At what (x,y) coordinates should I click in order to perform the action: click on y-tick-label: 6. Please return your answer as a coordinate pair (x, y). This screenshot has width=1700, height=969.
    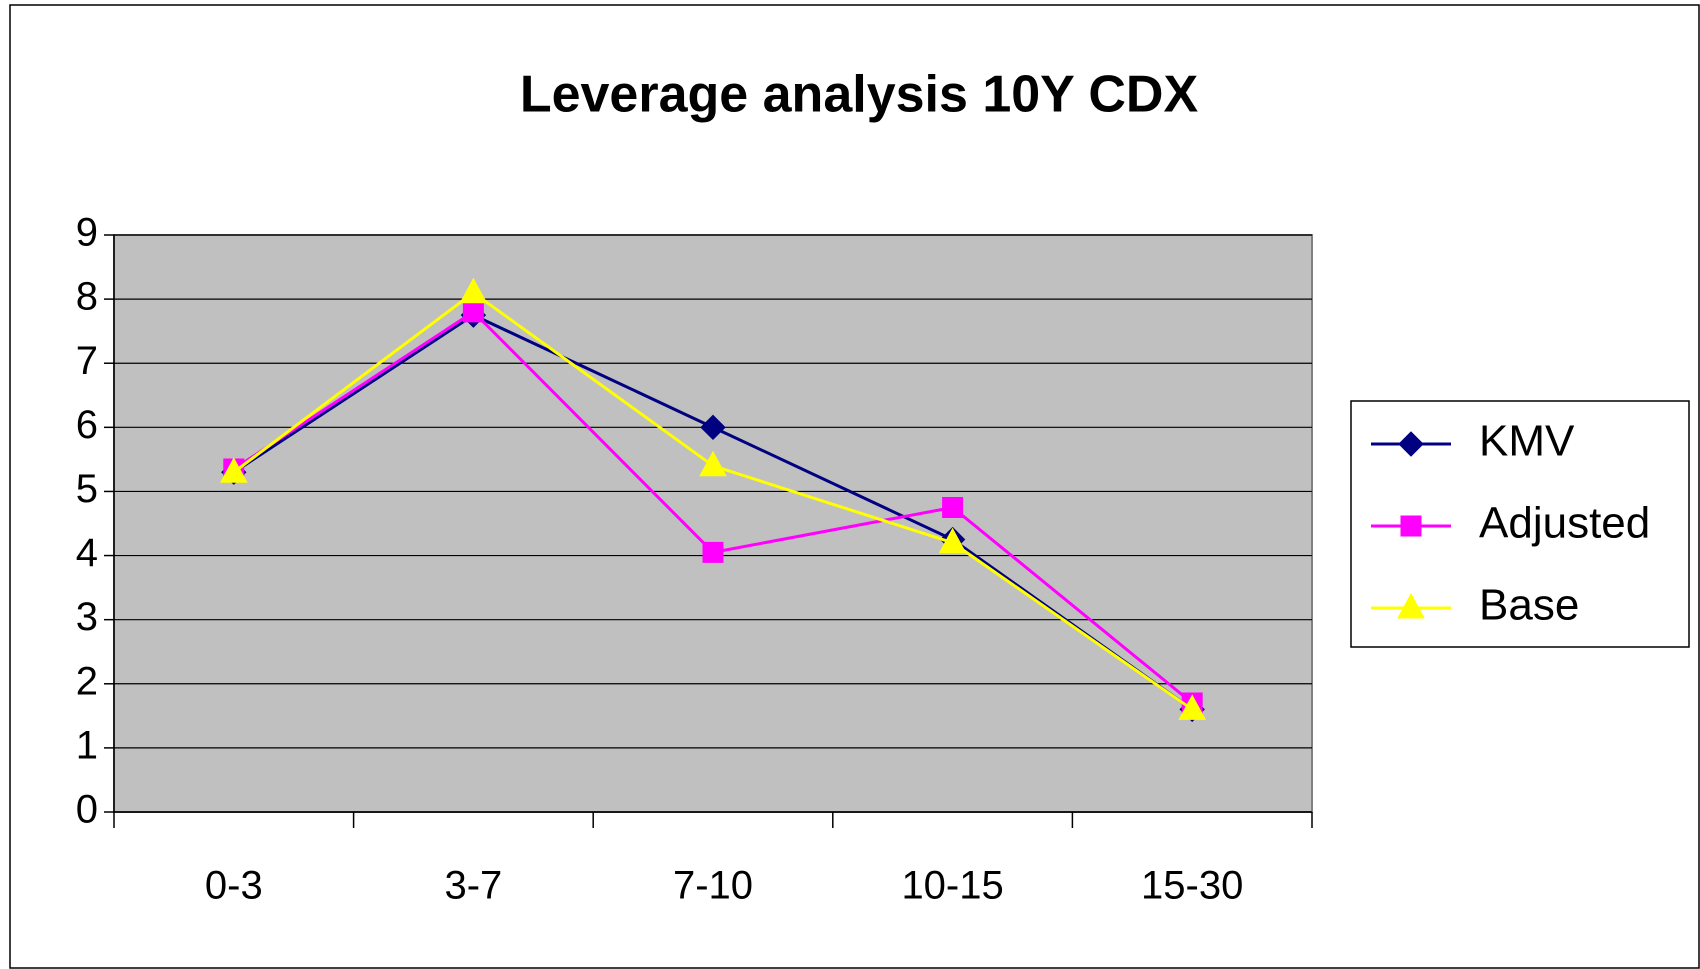
    Looking at the image, I should click on (87, 425).